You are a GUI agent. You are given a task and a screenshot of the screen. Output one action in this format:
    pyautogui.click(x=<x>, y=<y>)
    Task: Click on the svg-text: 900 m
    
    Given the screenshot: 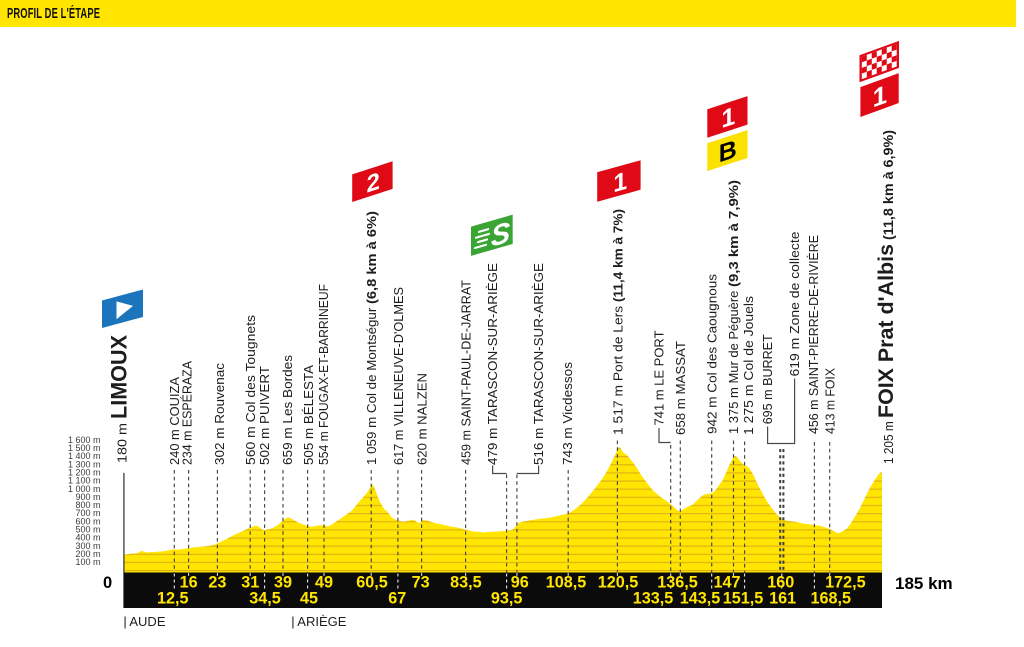 What is the action you would take?
    pyautogui.click(x=87, y=497)
    